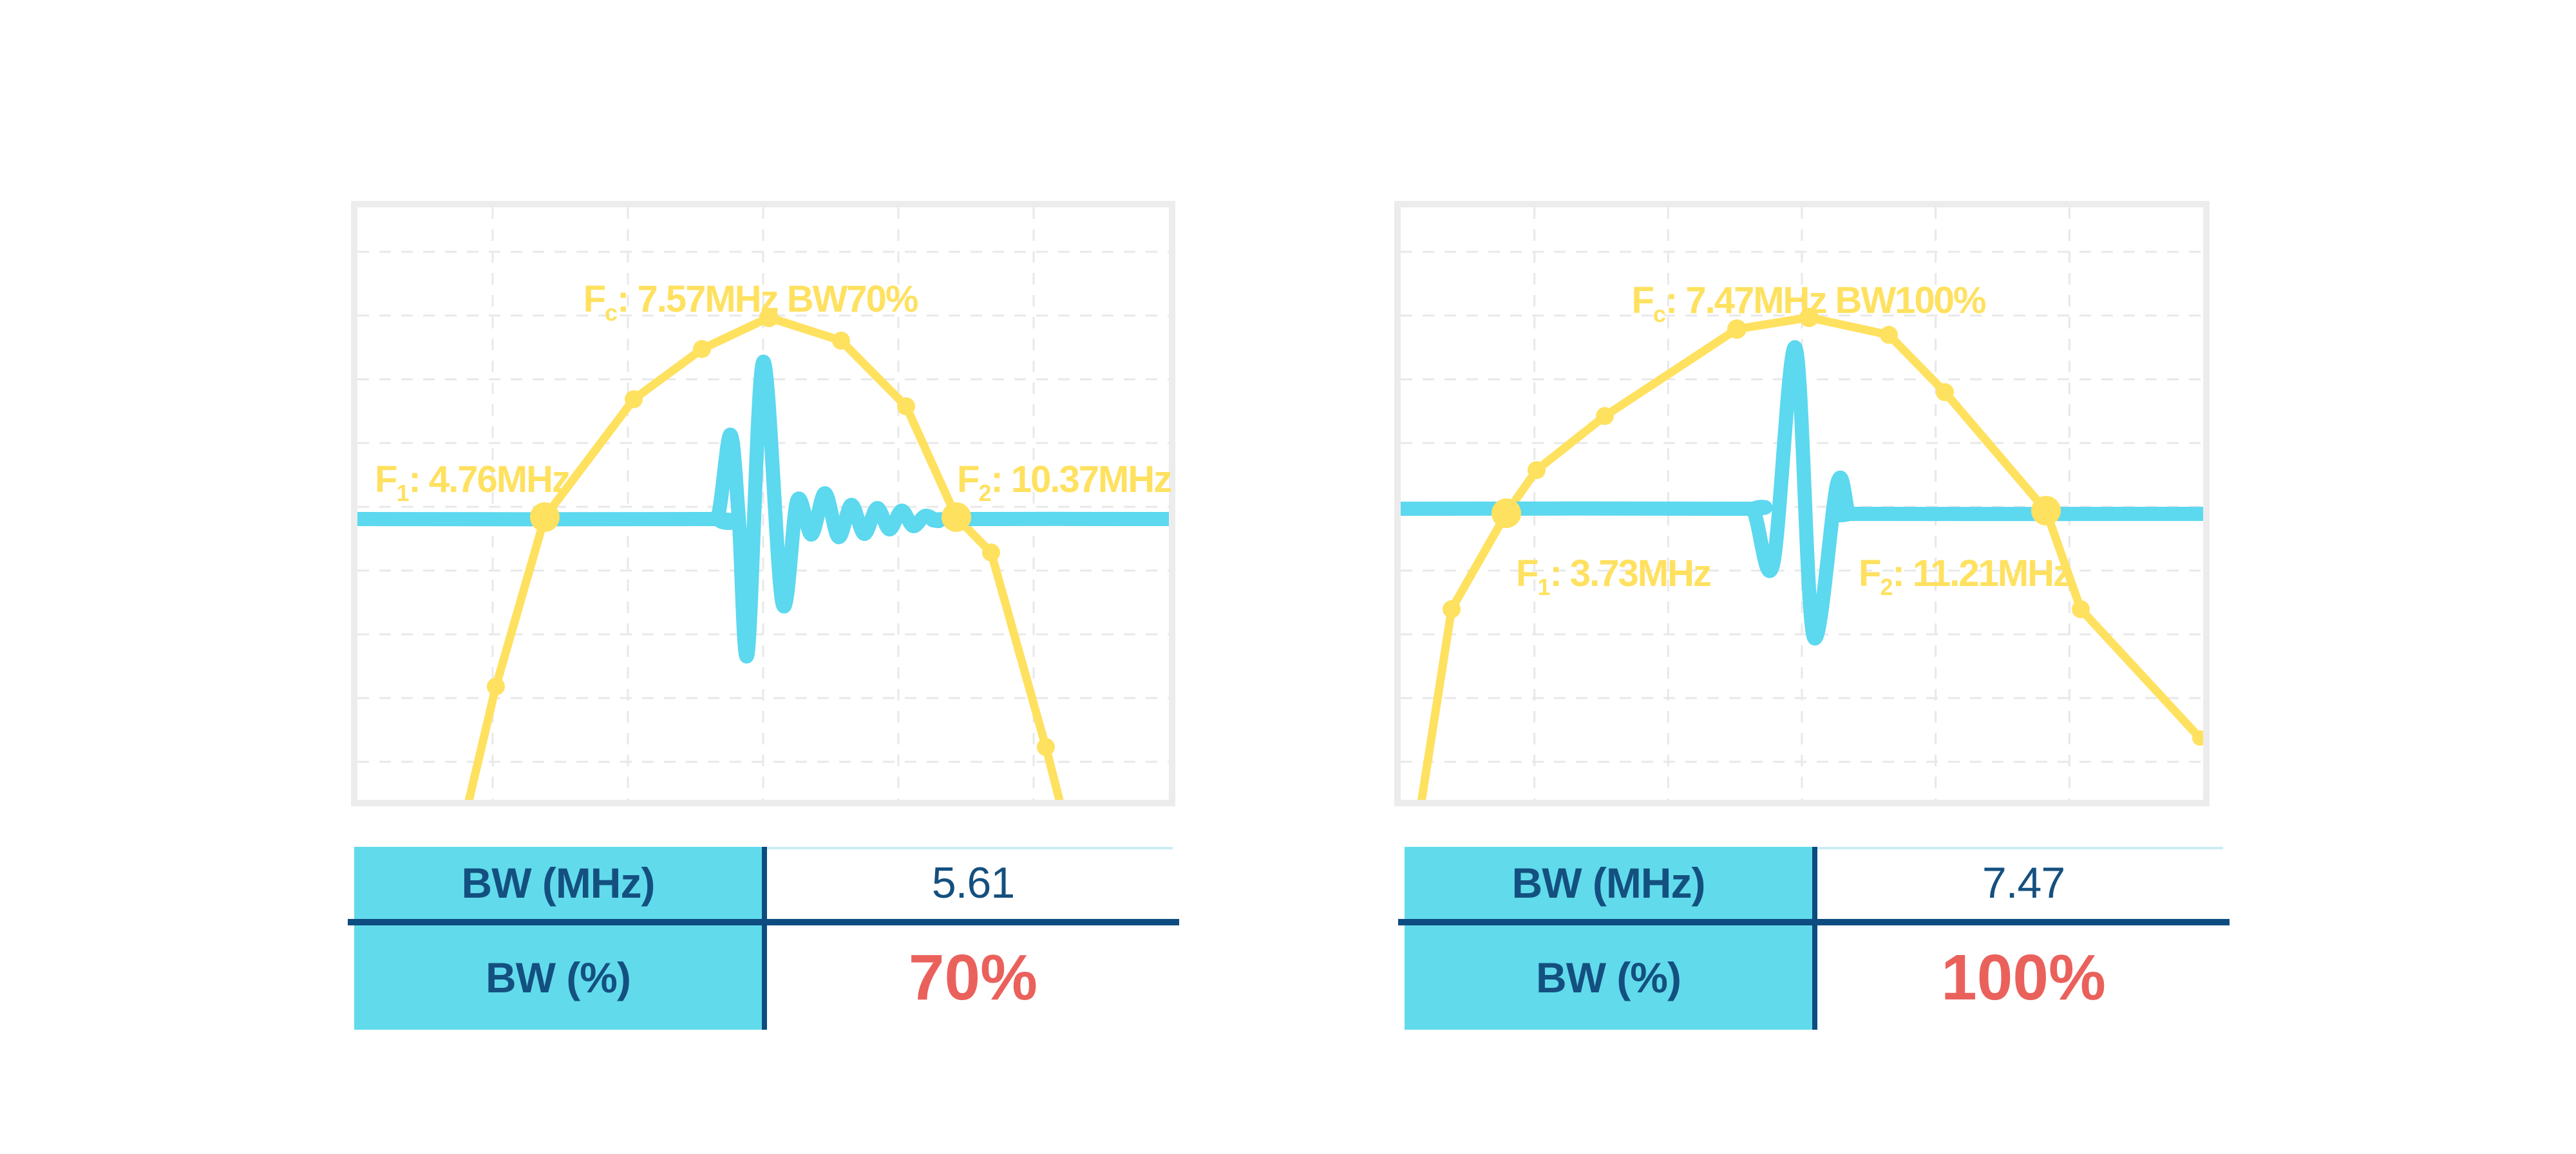  What do you see at coordinates (1630, 573) in the screenshot?
I see `f1-label-text: : 3.73MHz` at bounding box center [1630, 573].